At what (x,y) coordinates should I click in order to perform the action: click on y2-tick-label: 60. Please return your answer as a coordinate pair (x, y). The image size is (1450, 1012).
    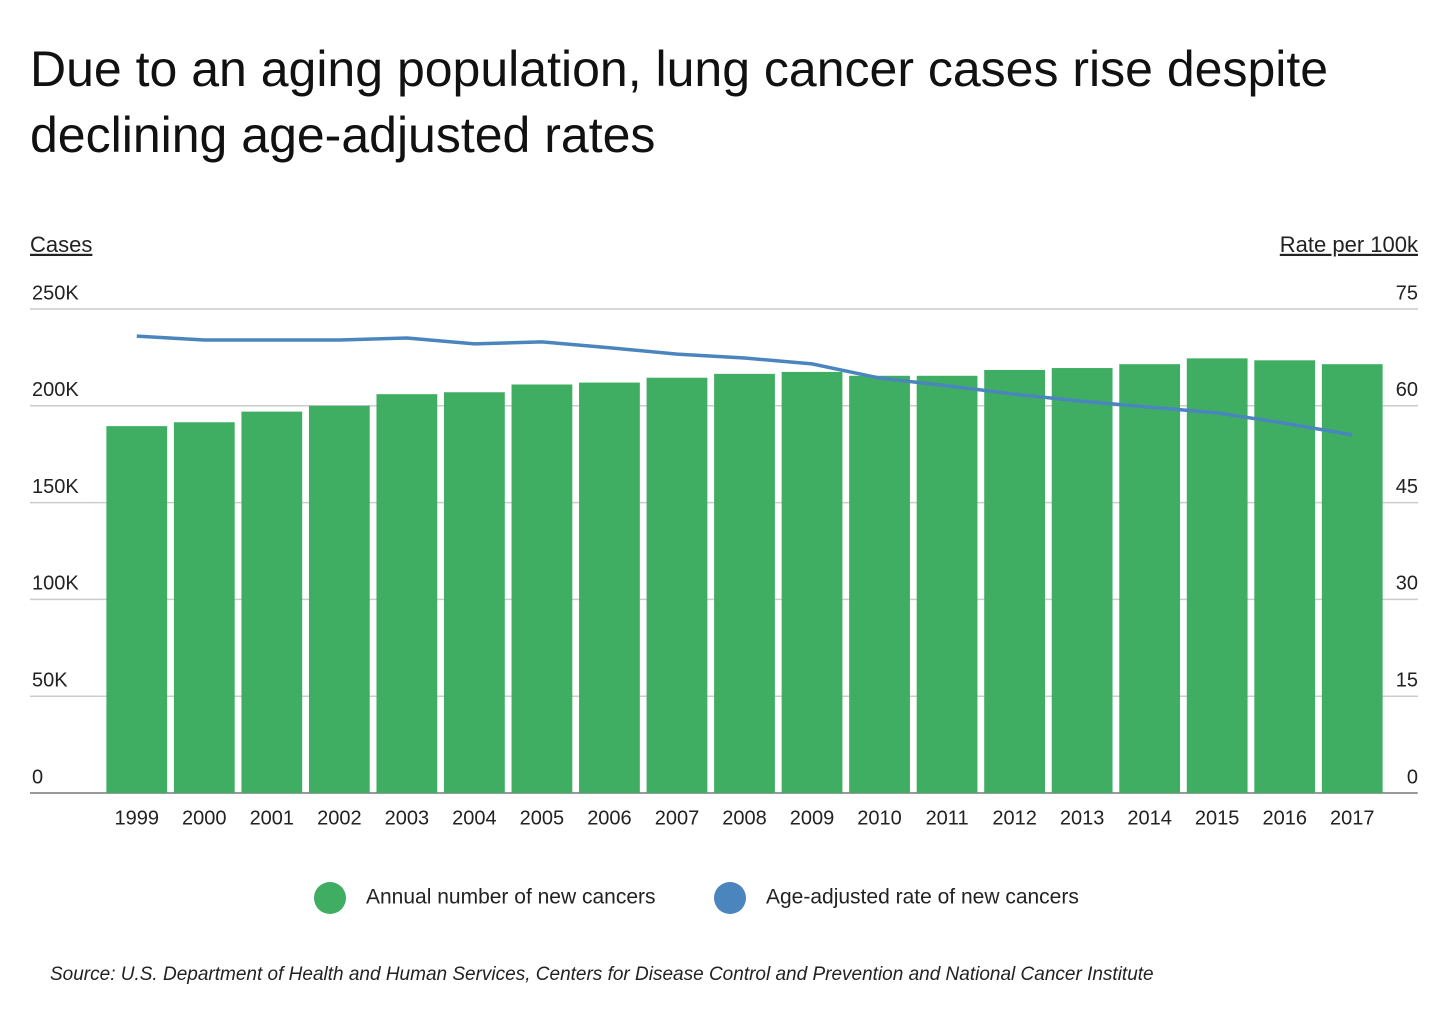
    Looking at the image, I should click on (1407, 390).